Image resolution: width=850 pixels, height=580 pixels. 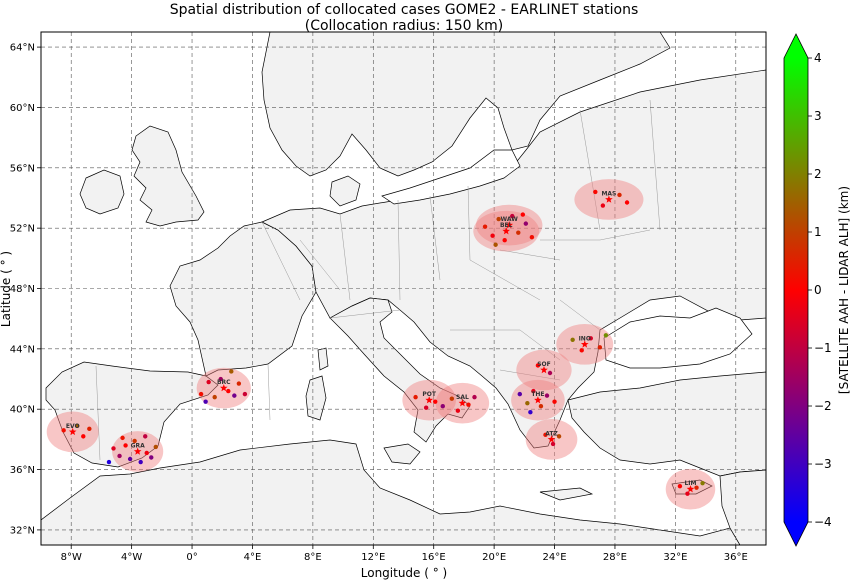 What do you see at coordinates (690, 489) in the screenshot?
I see `station-marker-lim` at bounding box center [690, 489].